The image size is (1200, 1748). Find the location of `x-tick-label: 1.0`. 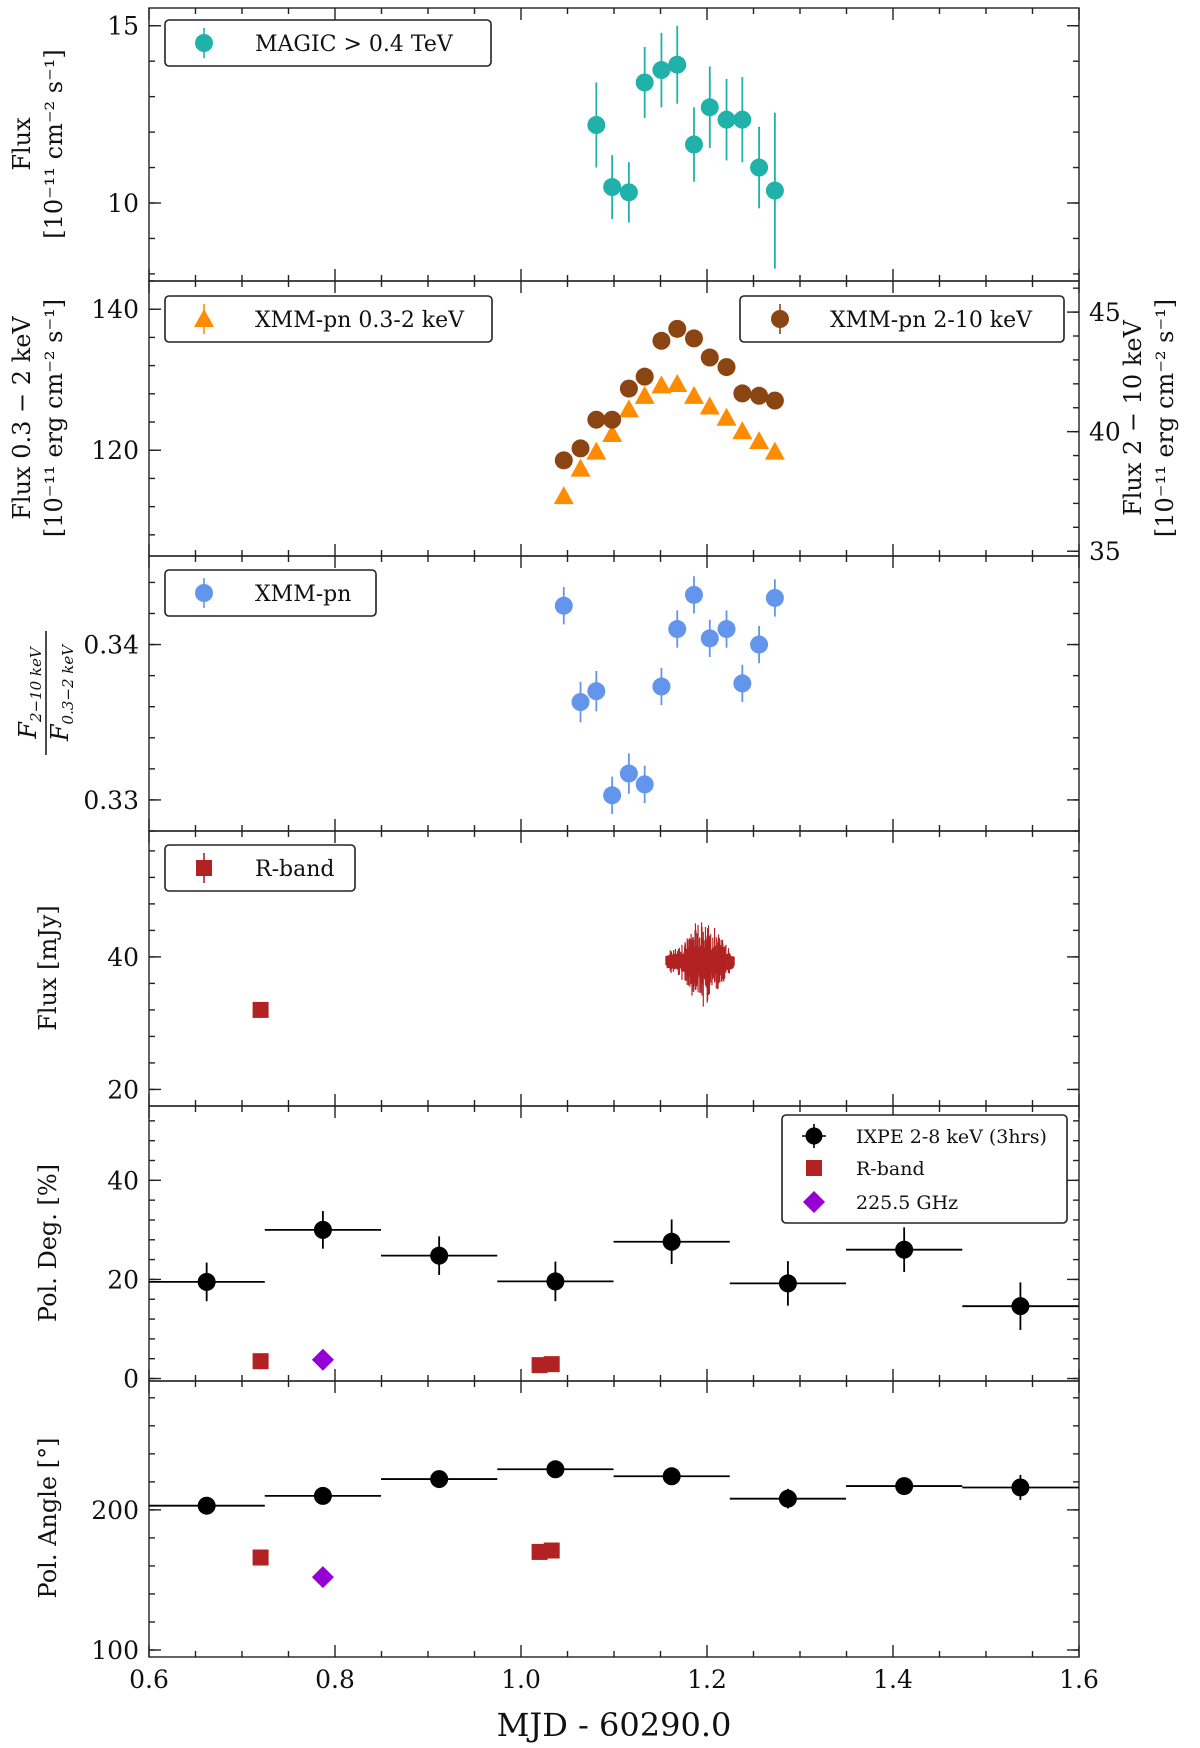

x-tick-label: 1.0 is located at coordinates (521, 1679).